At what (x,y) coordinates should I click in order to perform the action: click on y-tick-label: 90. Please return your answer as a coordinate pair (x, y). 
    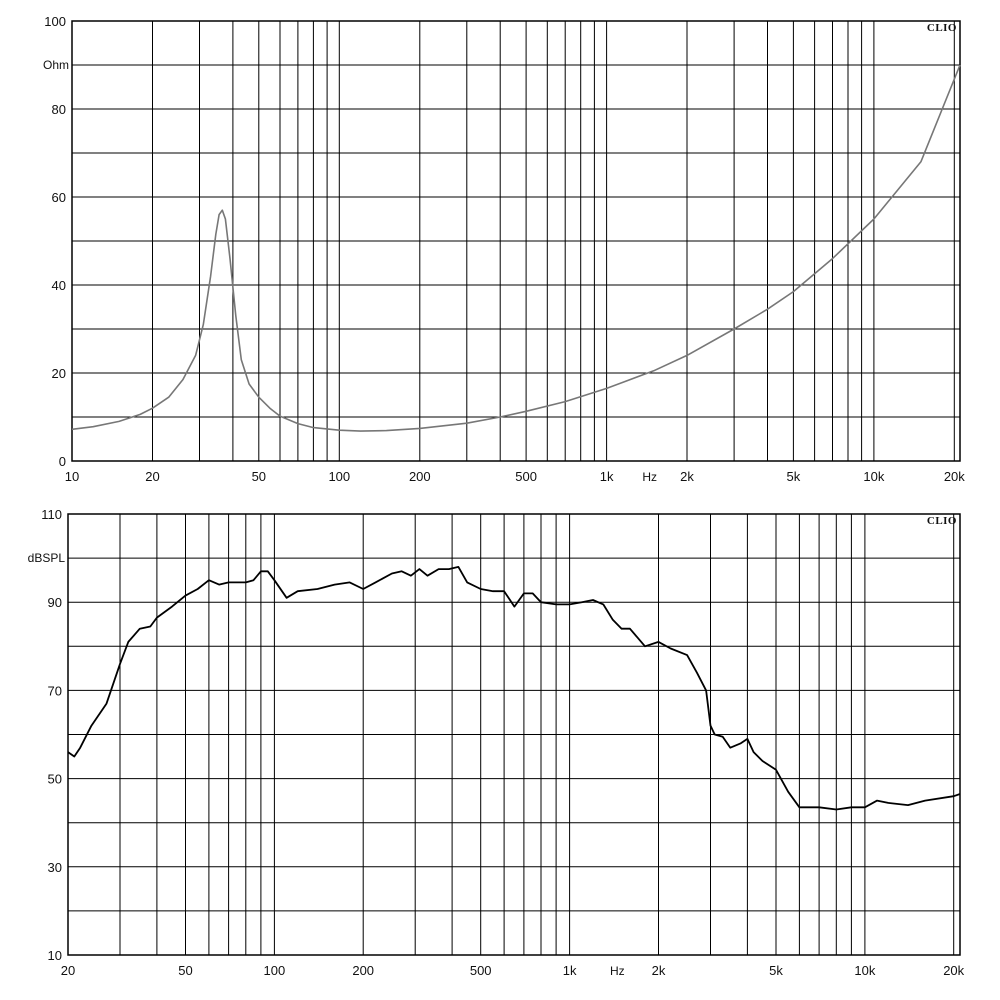
    Looking at the image, I should click on (55, 602).